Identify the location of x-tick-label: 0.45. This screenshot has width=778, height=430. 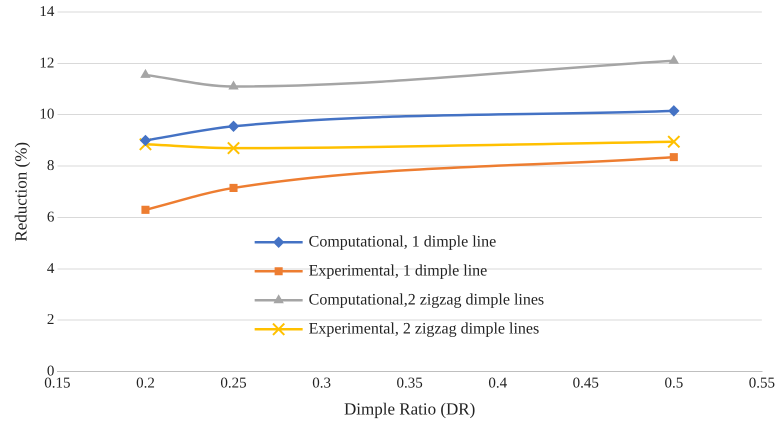
(585, 384).